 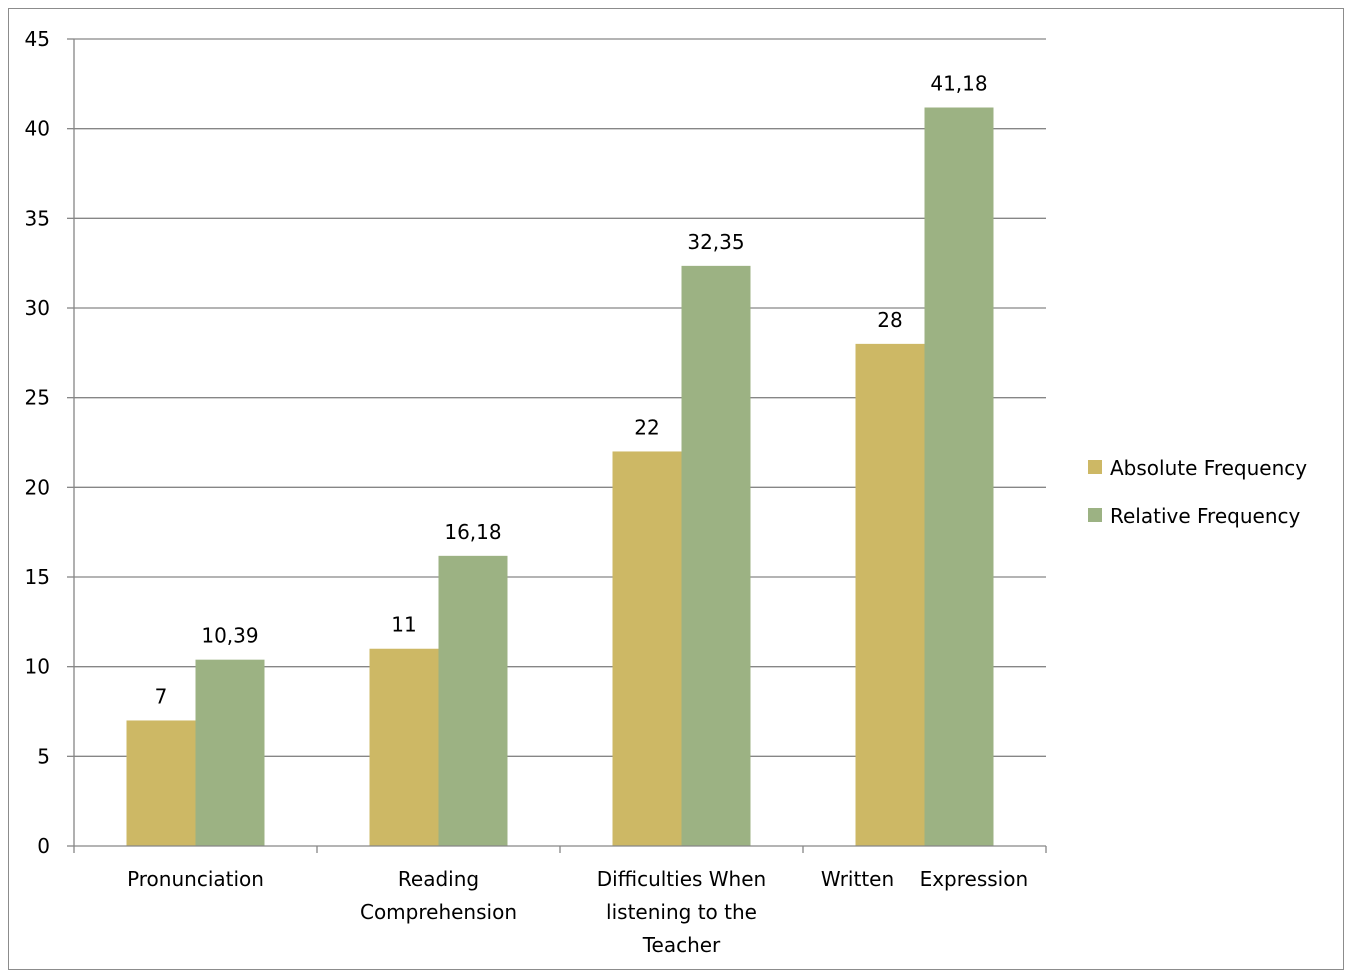 I want to click on x-category-label: Pronunciation, so click(x=195, y=879).